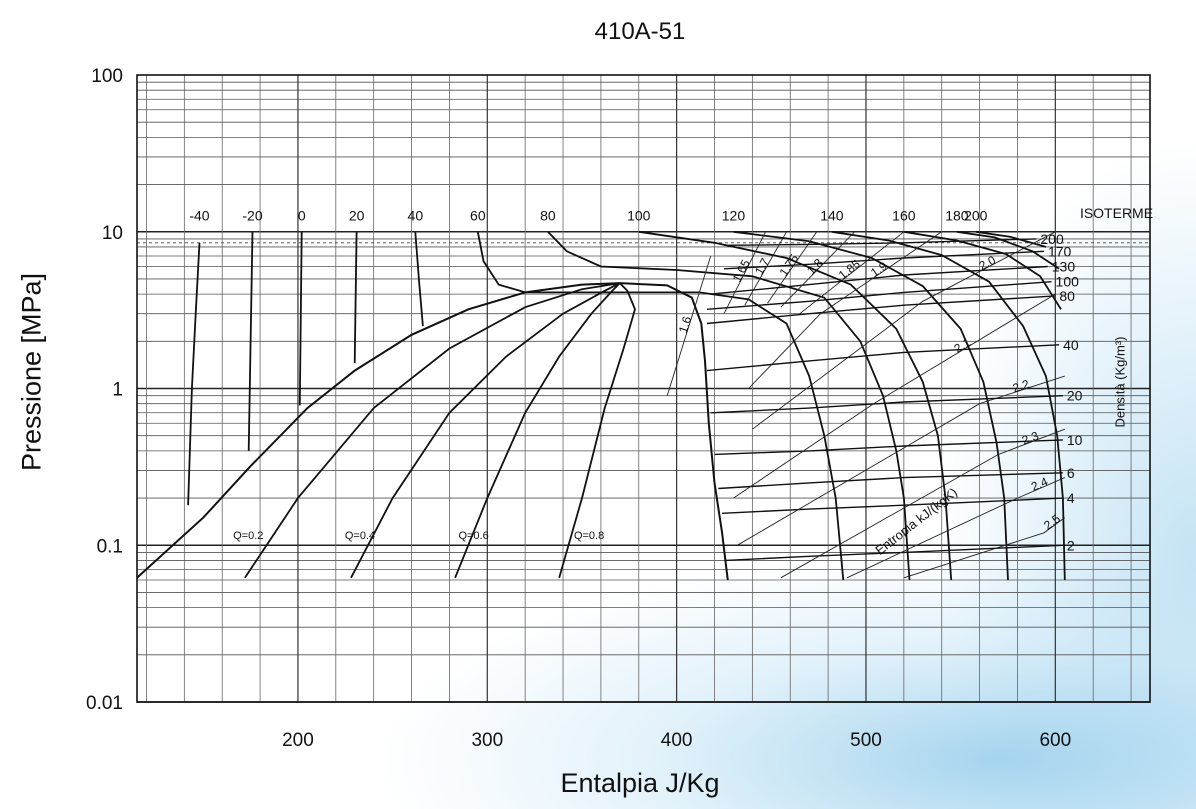 Image resolution: width=1196 pixels, height=809 pixels. Describe the element at coordinates (832, 215) in the screenshot. I see `isotherm-label: 140` at that location.